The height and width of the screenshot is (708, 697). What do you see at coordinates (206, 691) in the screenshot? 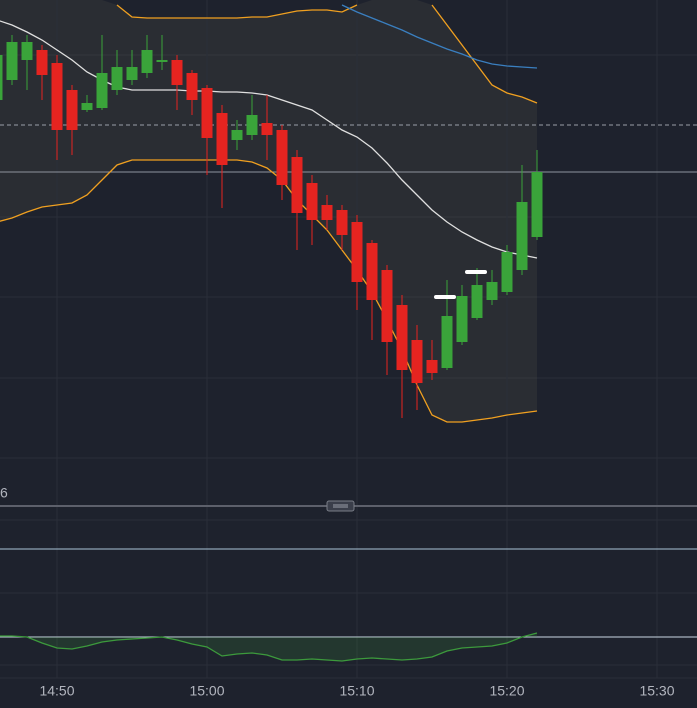
I see `x-tick-label: 15:00` at bounding box center [206, 691].